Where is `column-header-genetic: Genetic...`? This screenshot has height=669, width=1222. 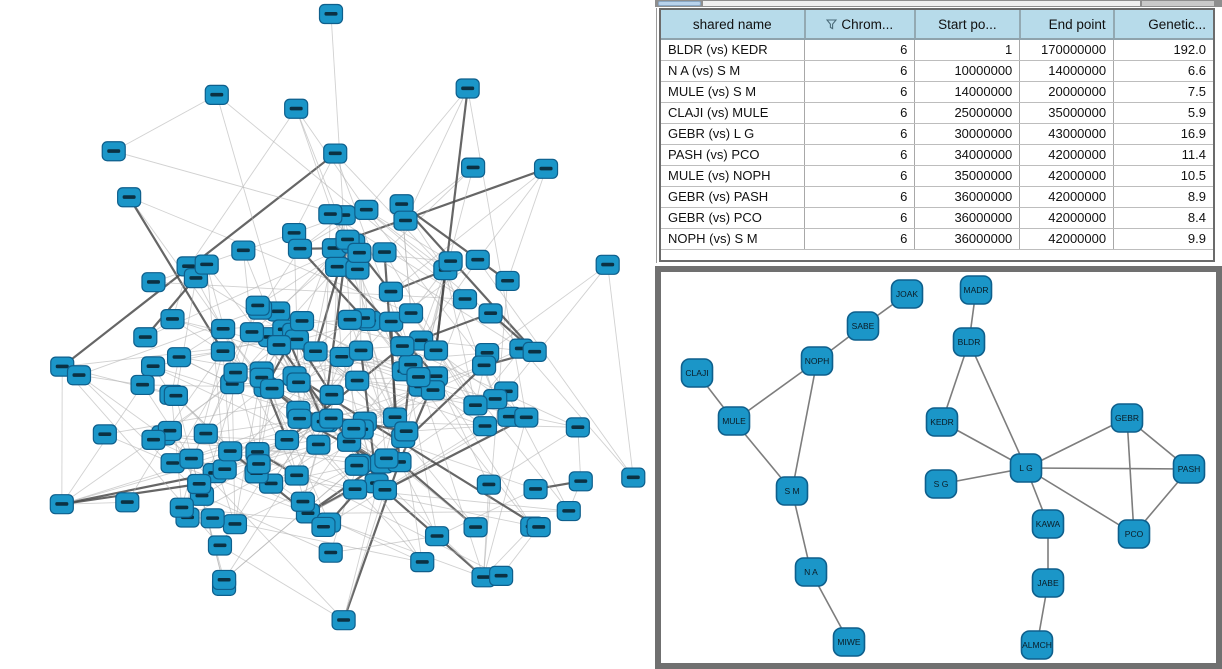 column-header-genetic: Genetic... is located at coordinates (1163, 25).